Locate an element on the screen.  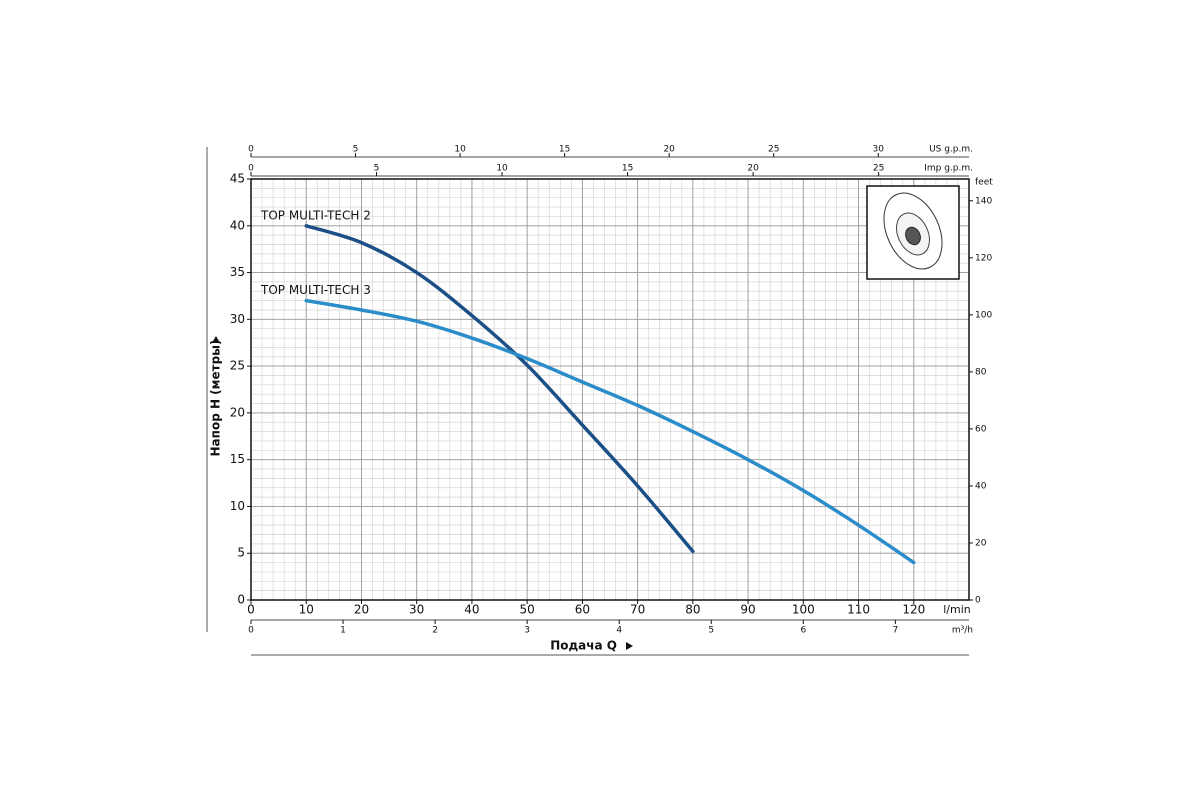
series-label: TOP MULTI-TECH 2 is located at coordinates (315, 215).